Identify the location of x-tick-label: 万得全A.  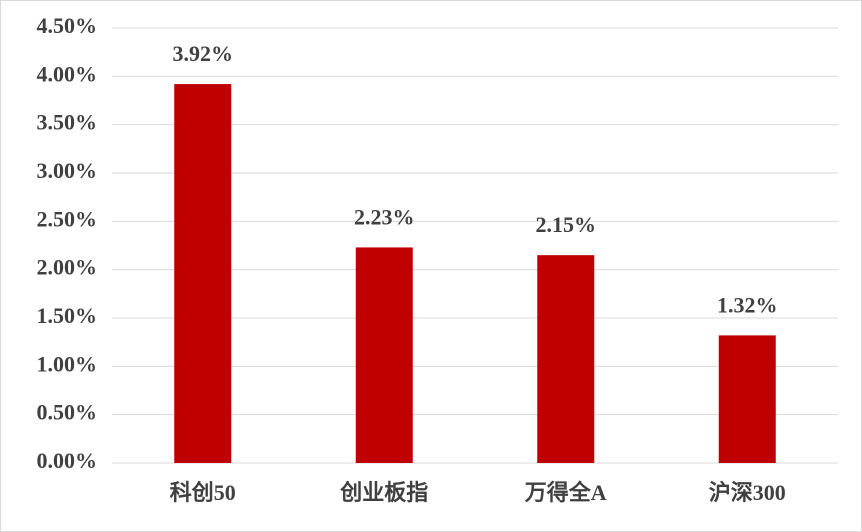
(565, 492).